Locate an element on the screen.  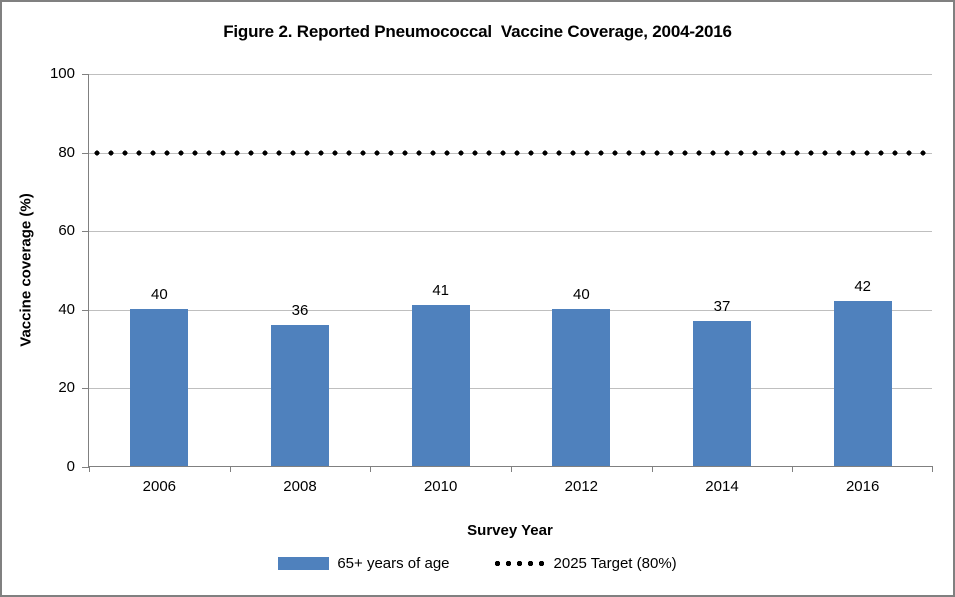
y-tick-label: 100 is located at coordinates (62, 73).